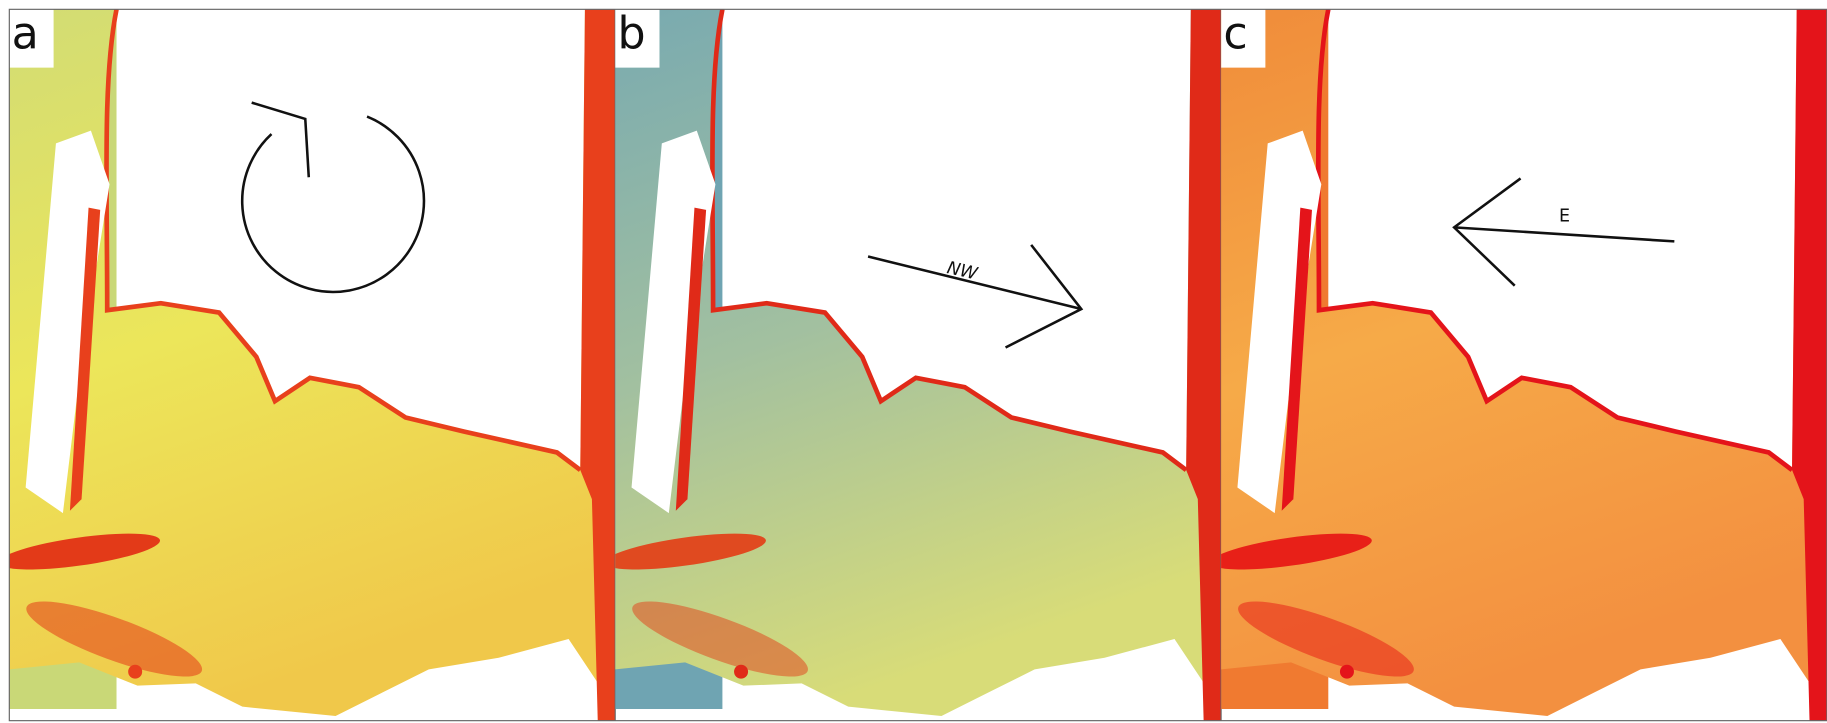 This screenshot has height=723, width=1827. What do you see at coordinates (25, 33) in the screenshot?
I see `panel-label: a` at bounding box center [25, 33].